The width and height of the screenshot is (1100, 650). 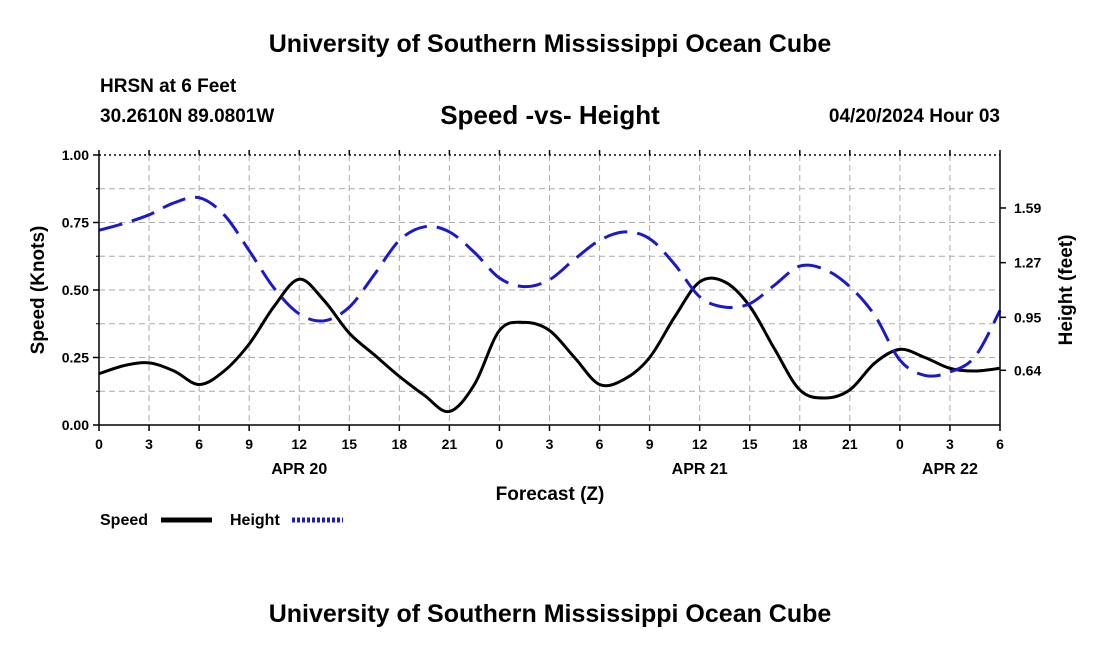 I want to click on y-tick-label: 0.75, so click(x=75, y=223).